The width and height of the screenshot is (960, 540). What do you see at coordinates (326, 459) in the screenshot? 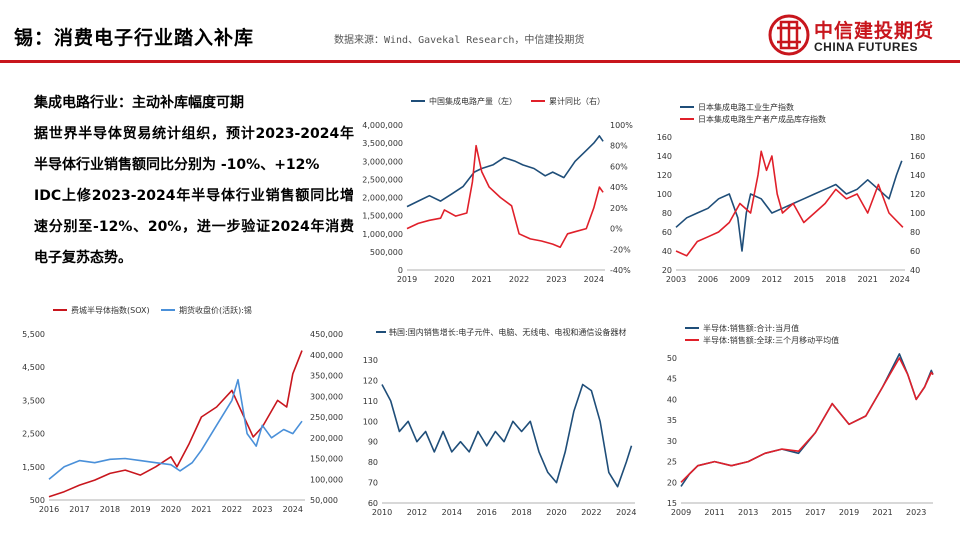
I see `y-right-tick-label: 150,000` at bounding box center [326, 459].